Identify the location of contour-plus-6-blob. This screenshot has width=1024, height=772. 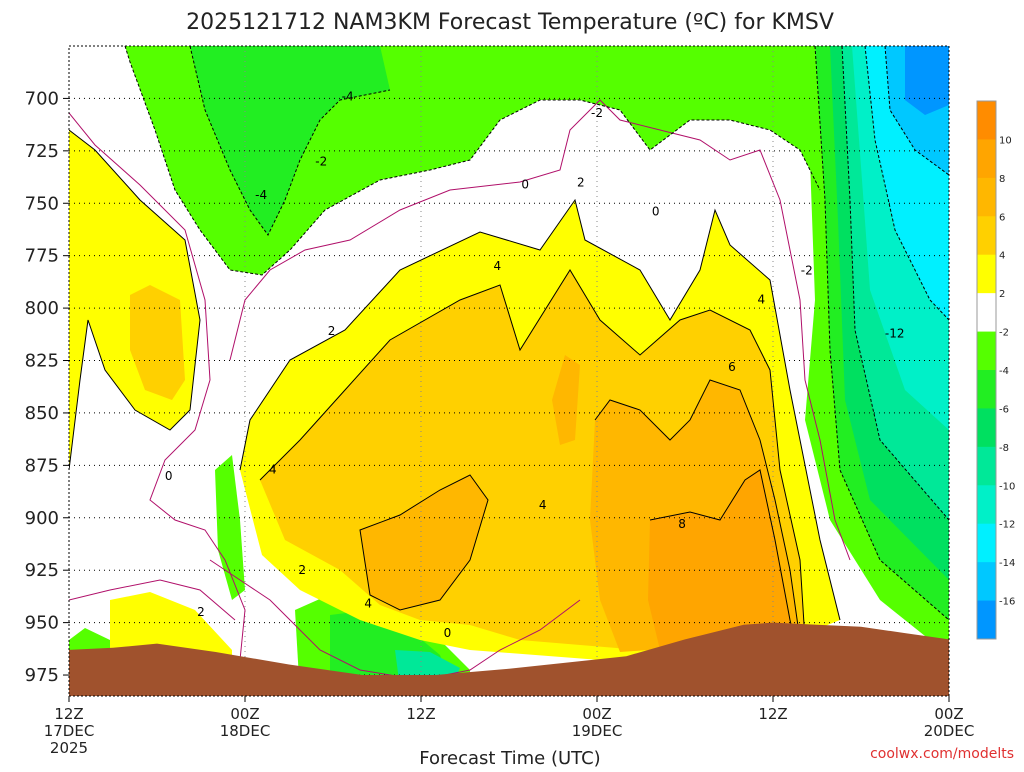
(424, 542).